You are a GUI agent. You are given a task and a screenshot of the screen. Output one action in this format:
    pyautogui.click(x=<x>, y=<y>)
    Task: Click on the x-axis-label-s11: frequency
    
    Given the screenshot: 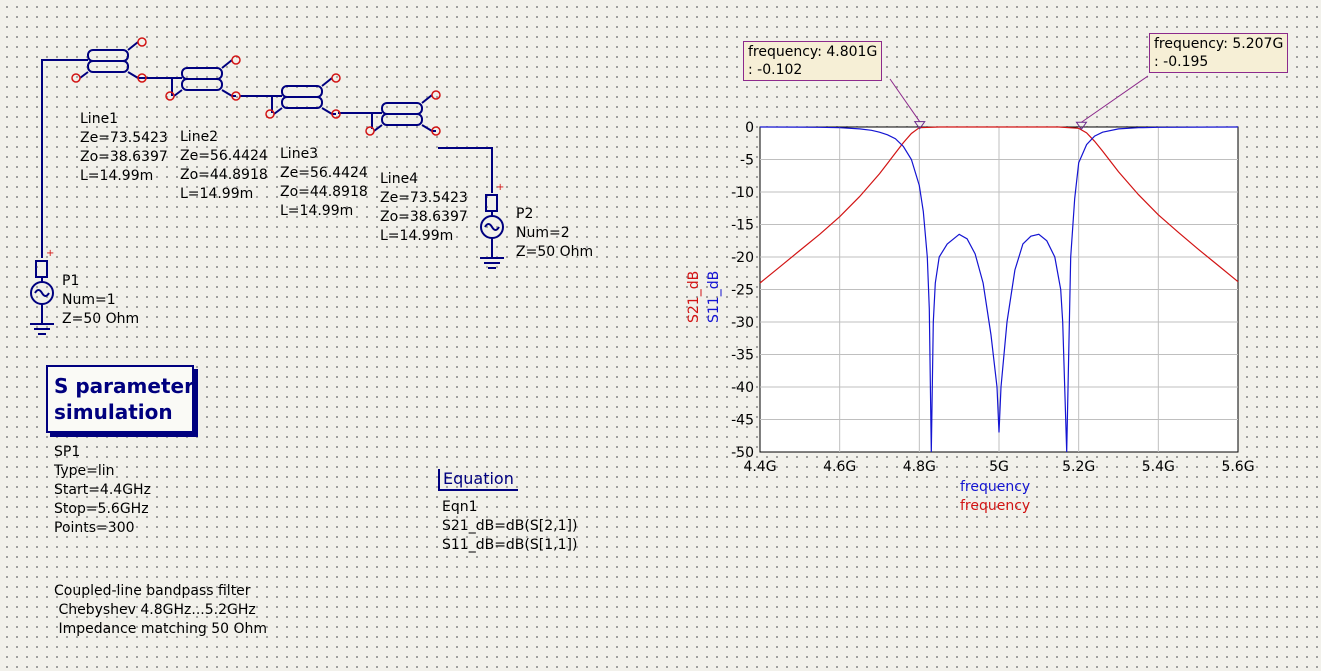 What is the action you would take?
    pyautogui.click(x=995, y=487)
    